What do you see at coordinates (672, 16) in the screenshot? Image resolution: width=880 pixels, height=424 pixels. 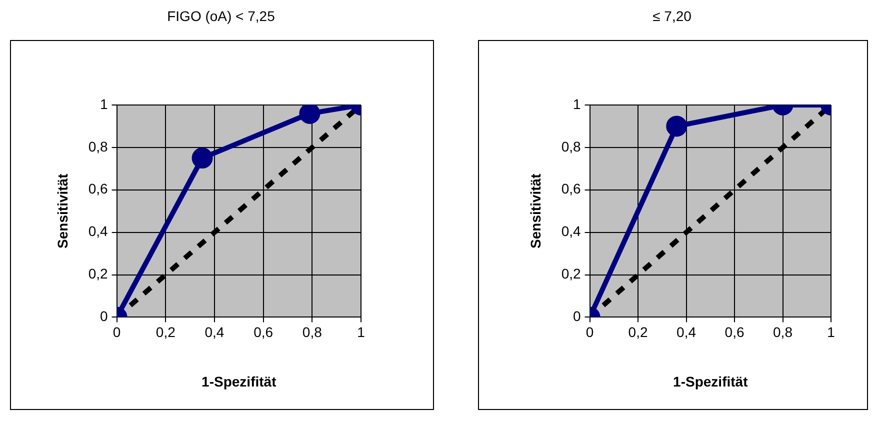 I see `chart-title: ≤ 7,20` at bounding box center [672, 16].